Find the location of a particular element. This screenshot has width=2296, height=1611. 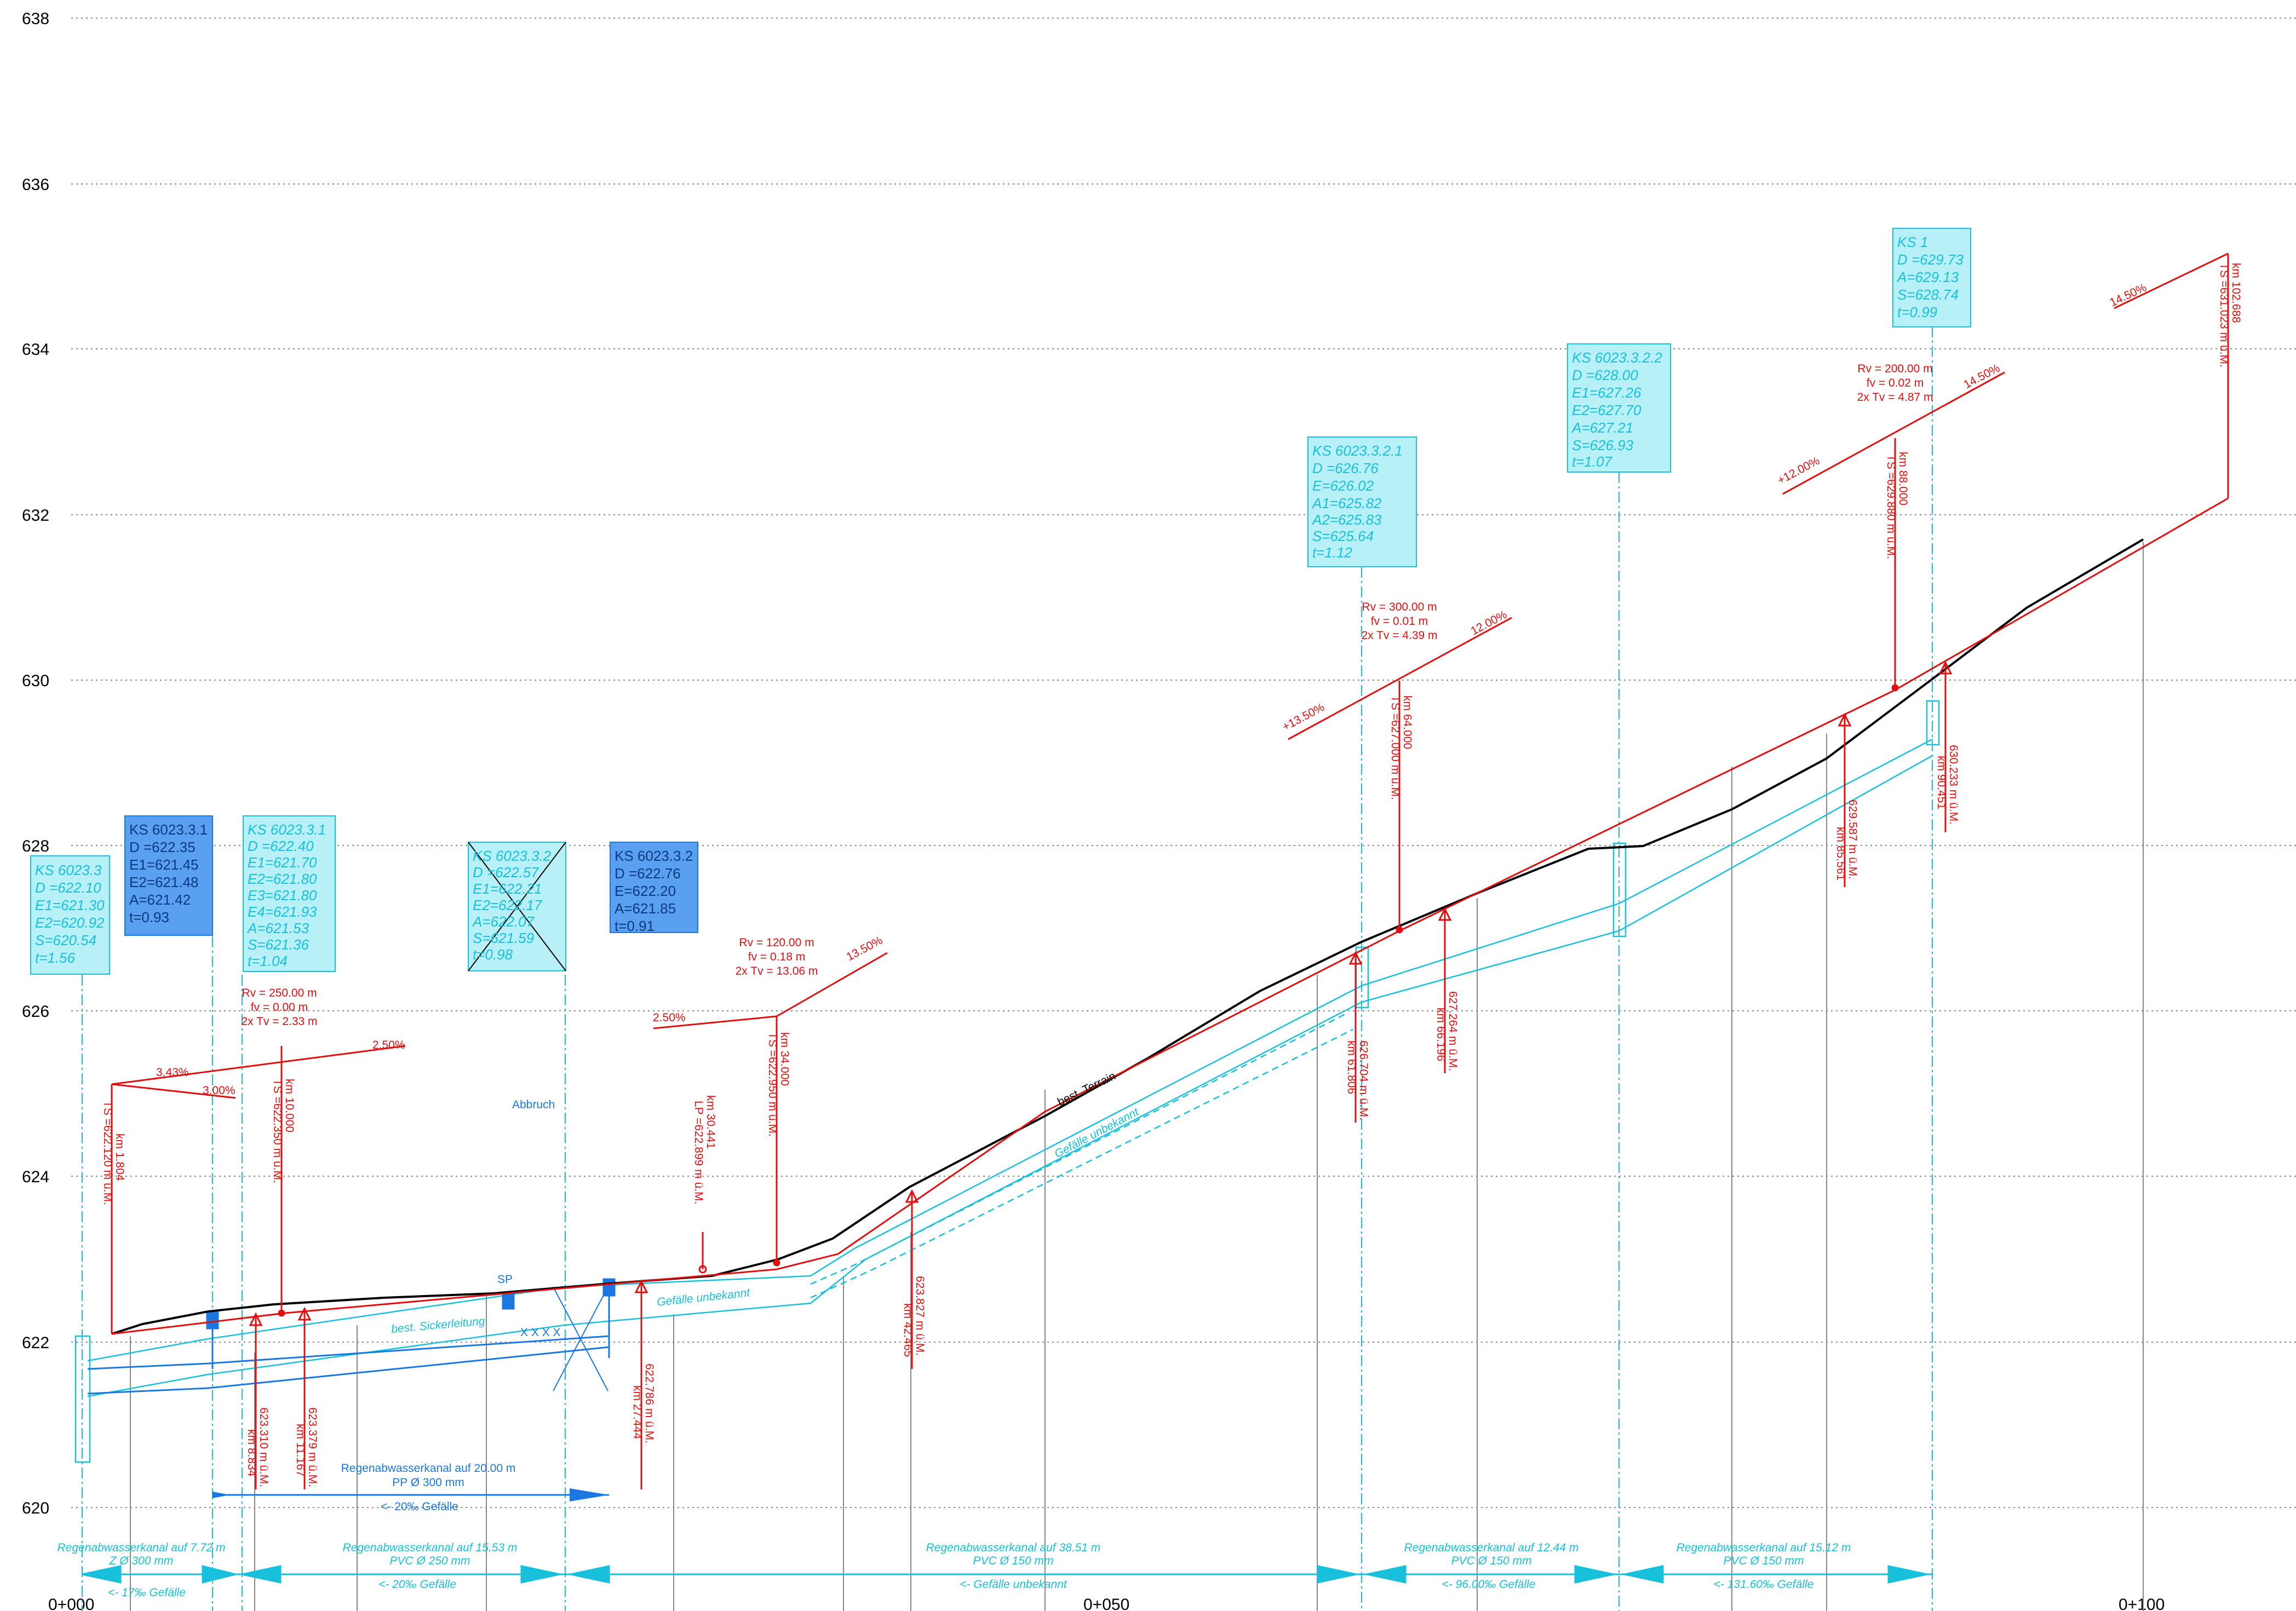

svg-text: Rv = 200.00 m is located at coordinates (1895, 369).